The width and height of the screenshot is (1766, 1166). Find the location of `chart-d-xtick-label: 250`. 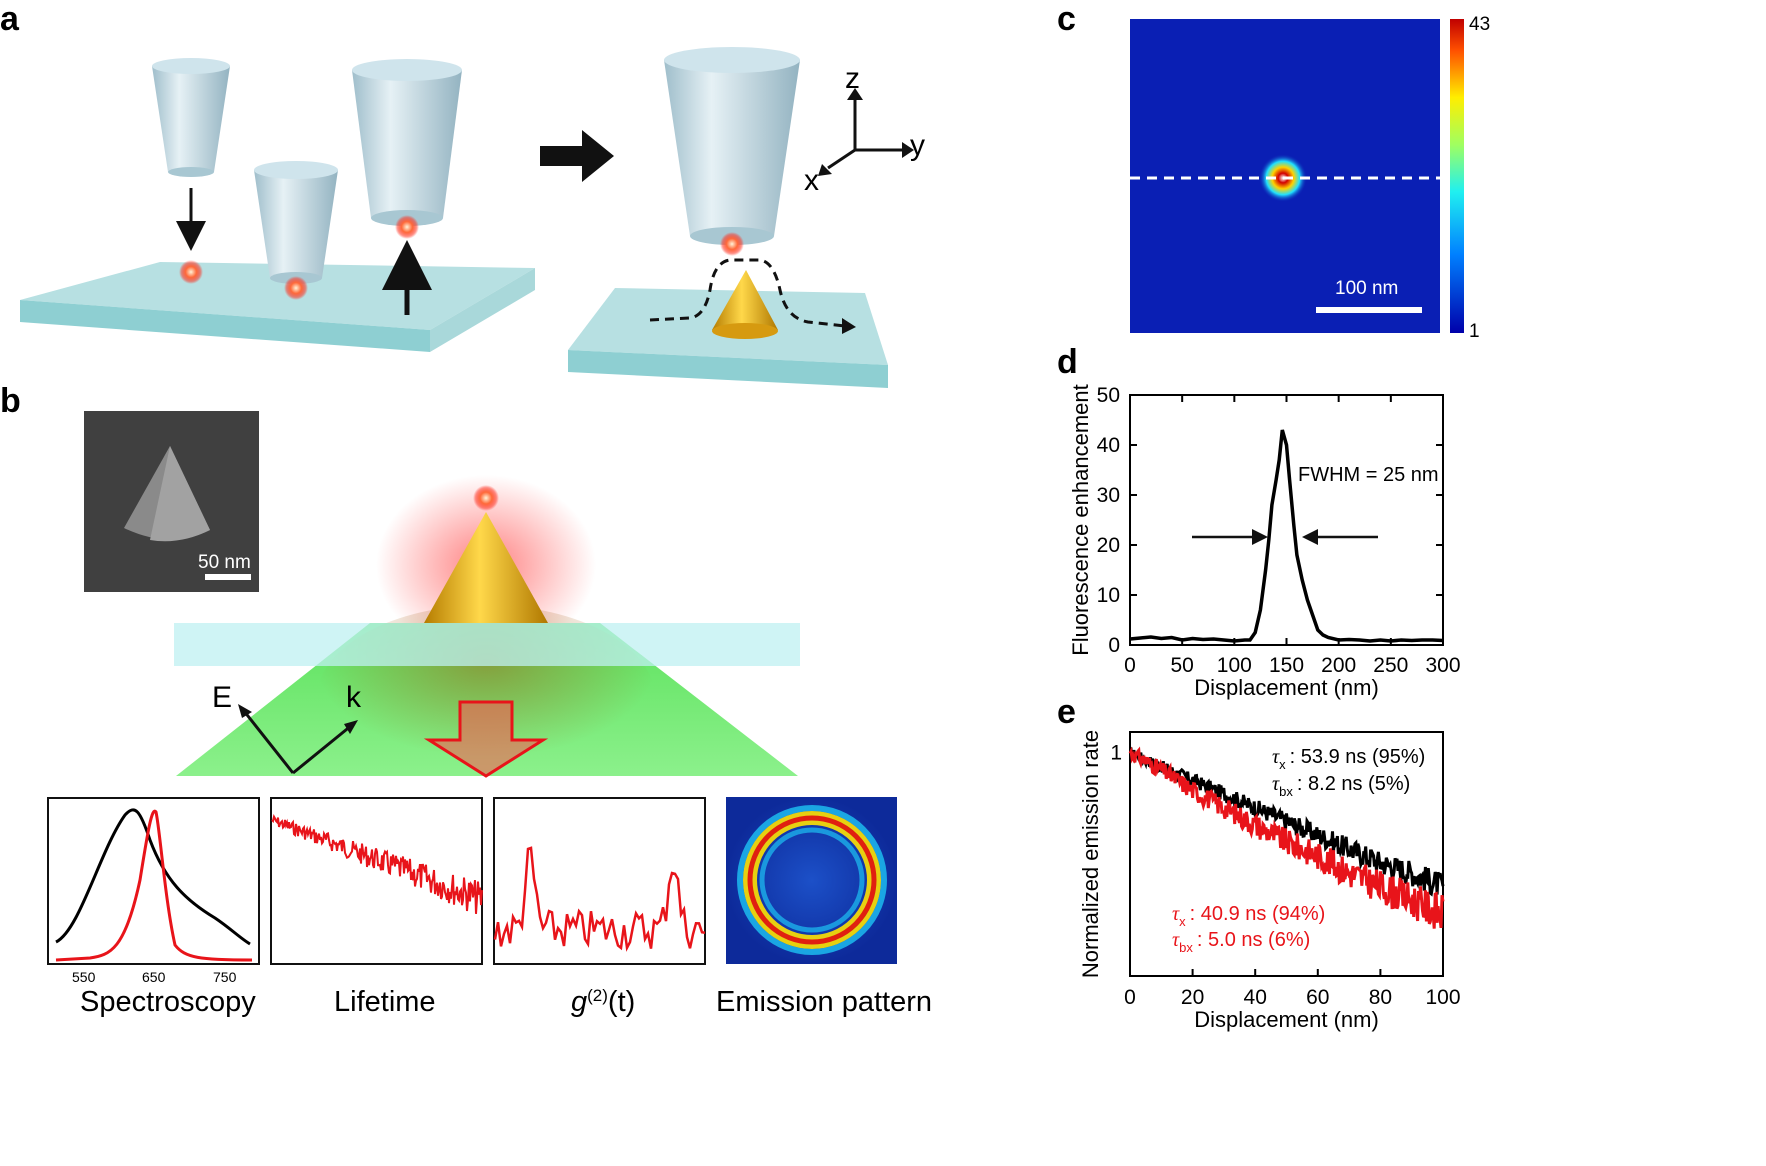

chart-d-xtick-label: 250 is located at coordinates (1390, 665).